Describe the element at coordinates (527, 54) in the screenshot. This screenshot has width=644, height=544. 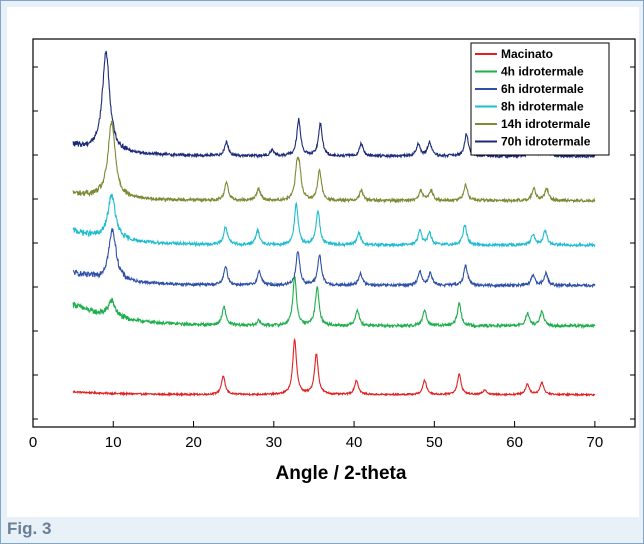
I see `legend-label: Macinato` at that location.